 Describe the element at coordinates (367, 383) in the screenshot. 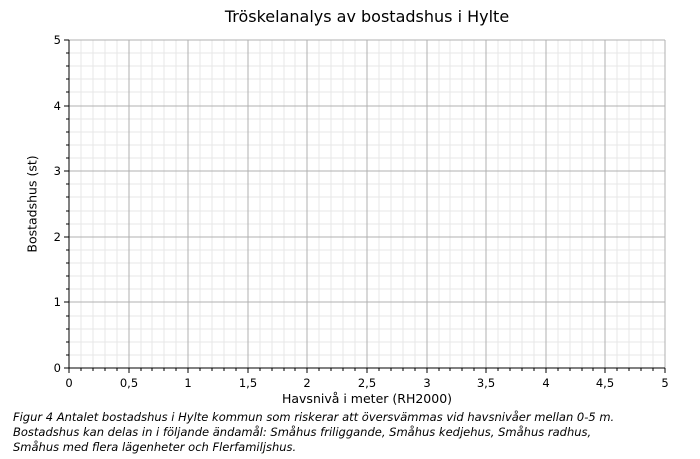

I see `x-tick-label: 2,5` at that location.